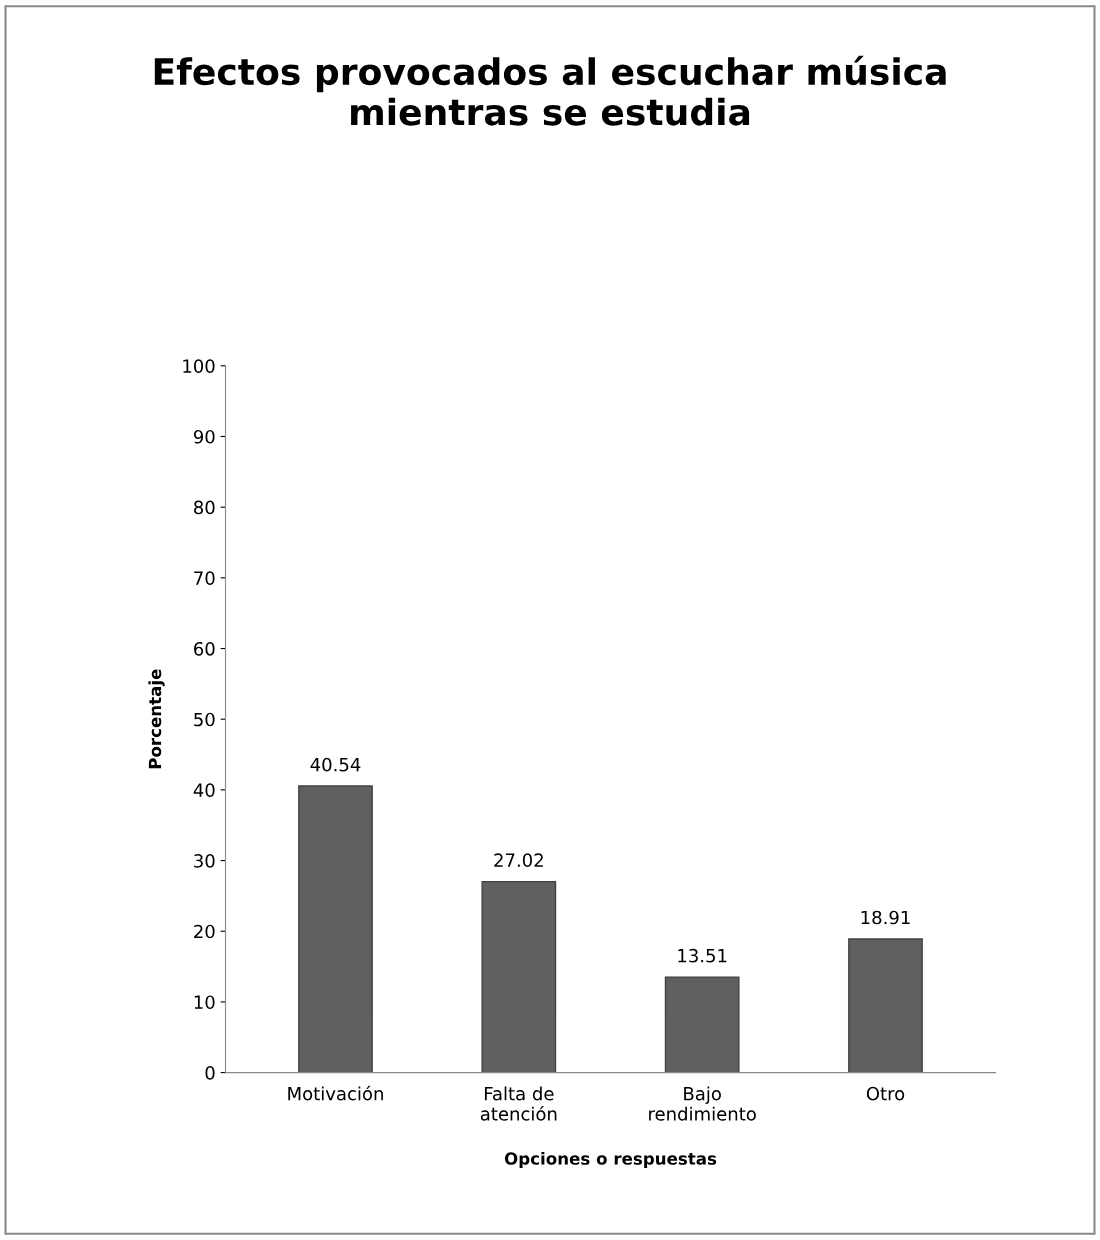 This screenshot has width=1100, height=1240. What do you see at coordinates (885, 917) in the screenshot?
I see `data-label: 18.91` at bounding box center [885, 917].